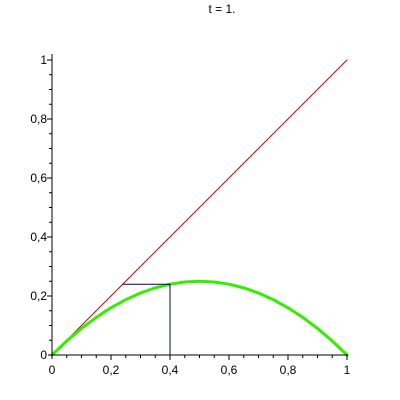 Image resolution: width=400 pixels, height=400 pixels. Describe the element at coordinates (221, 9) in the screenshot. I see `chart-title: t = 1.` at that location.